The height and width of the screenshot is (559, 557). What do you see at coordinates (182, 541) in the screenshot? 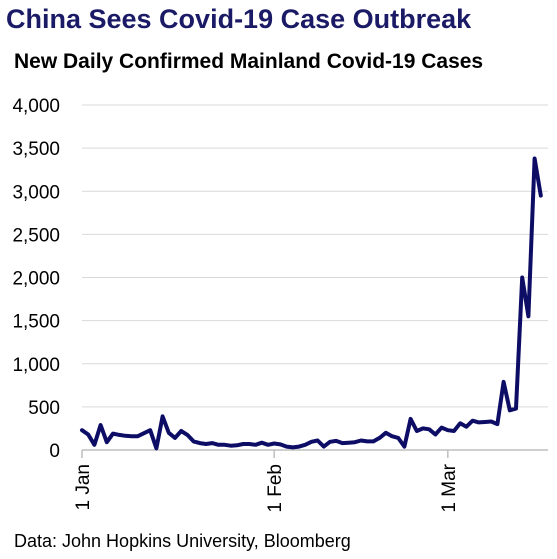
I see `source-note: Data: John Hopkins University, Bloomberg` at bounding box center [182, 541].